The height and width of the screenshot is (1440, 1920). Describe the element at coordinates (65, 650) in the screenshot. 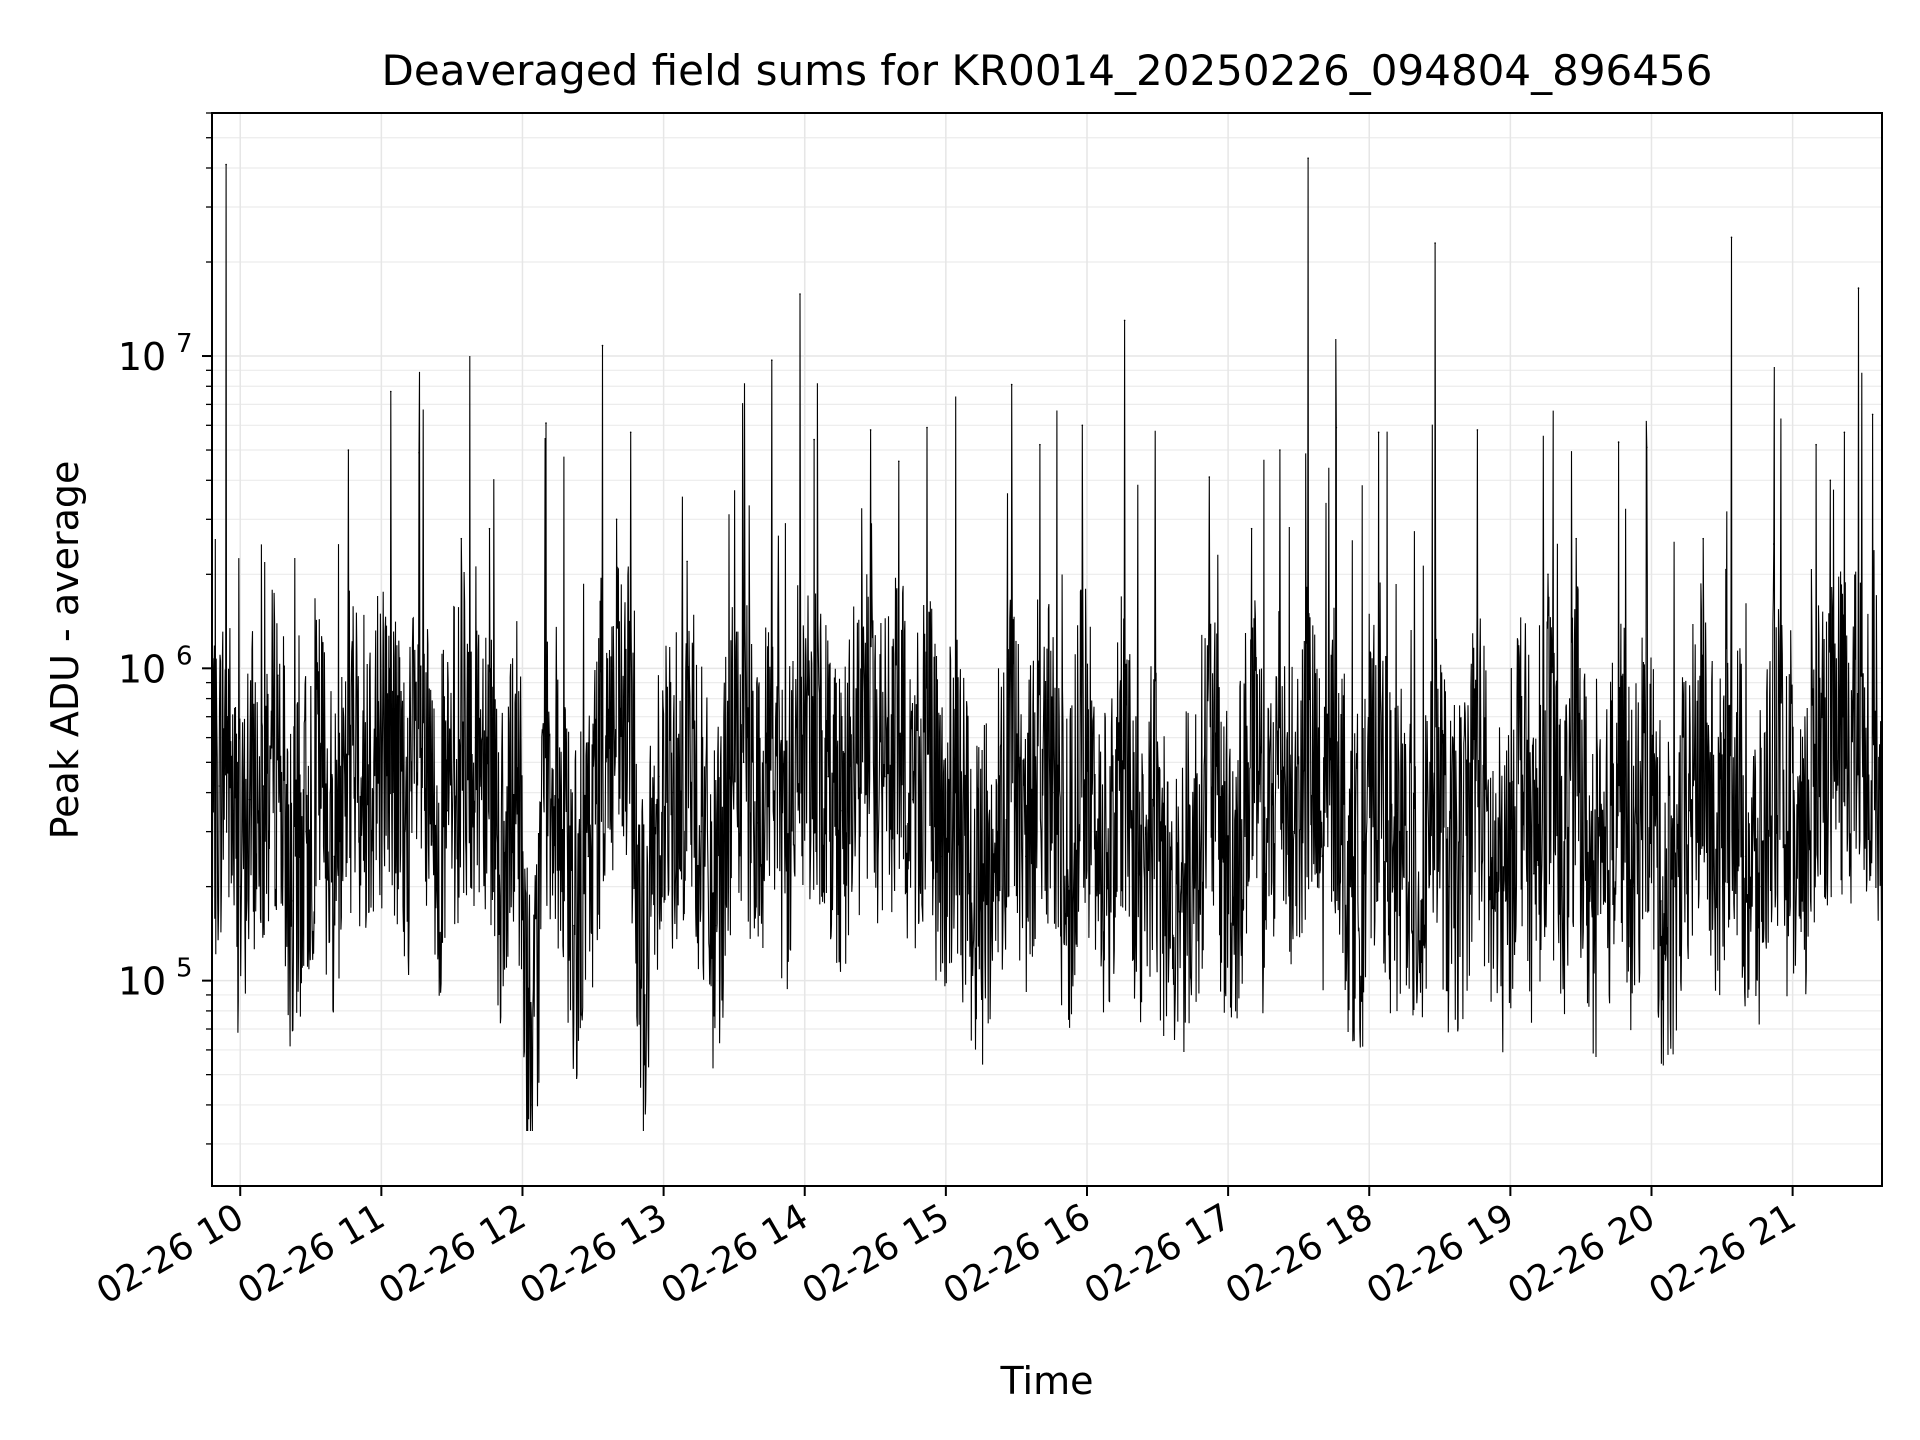

I see `y-axis-label: Peak ADU - average` at that location.